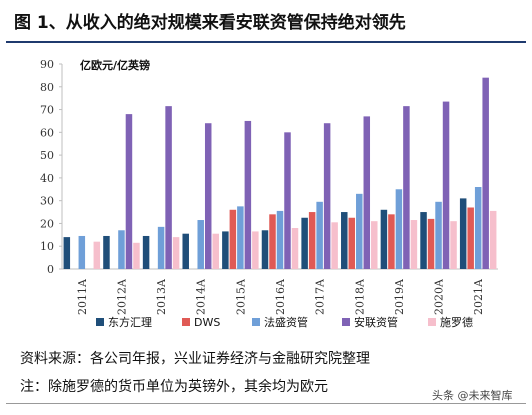  Describe the element at coordinates (47, 155) in the screenshot. I see `y-tick-label: 50` at that location.